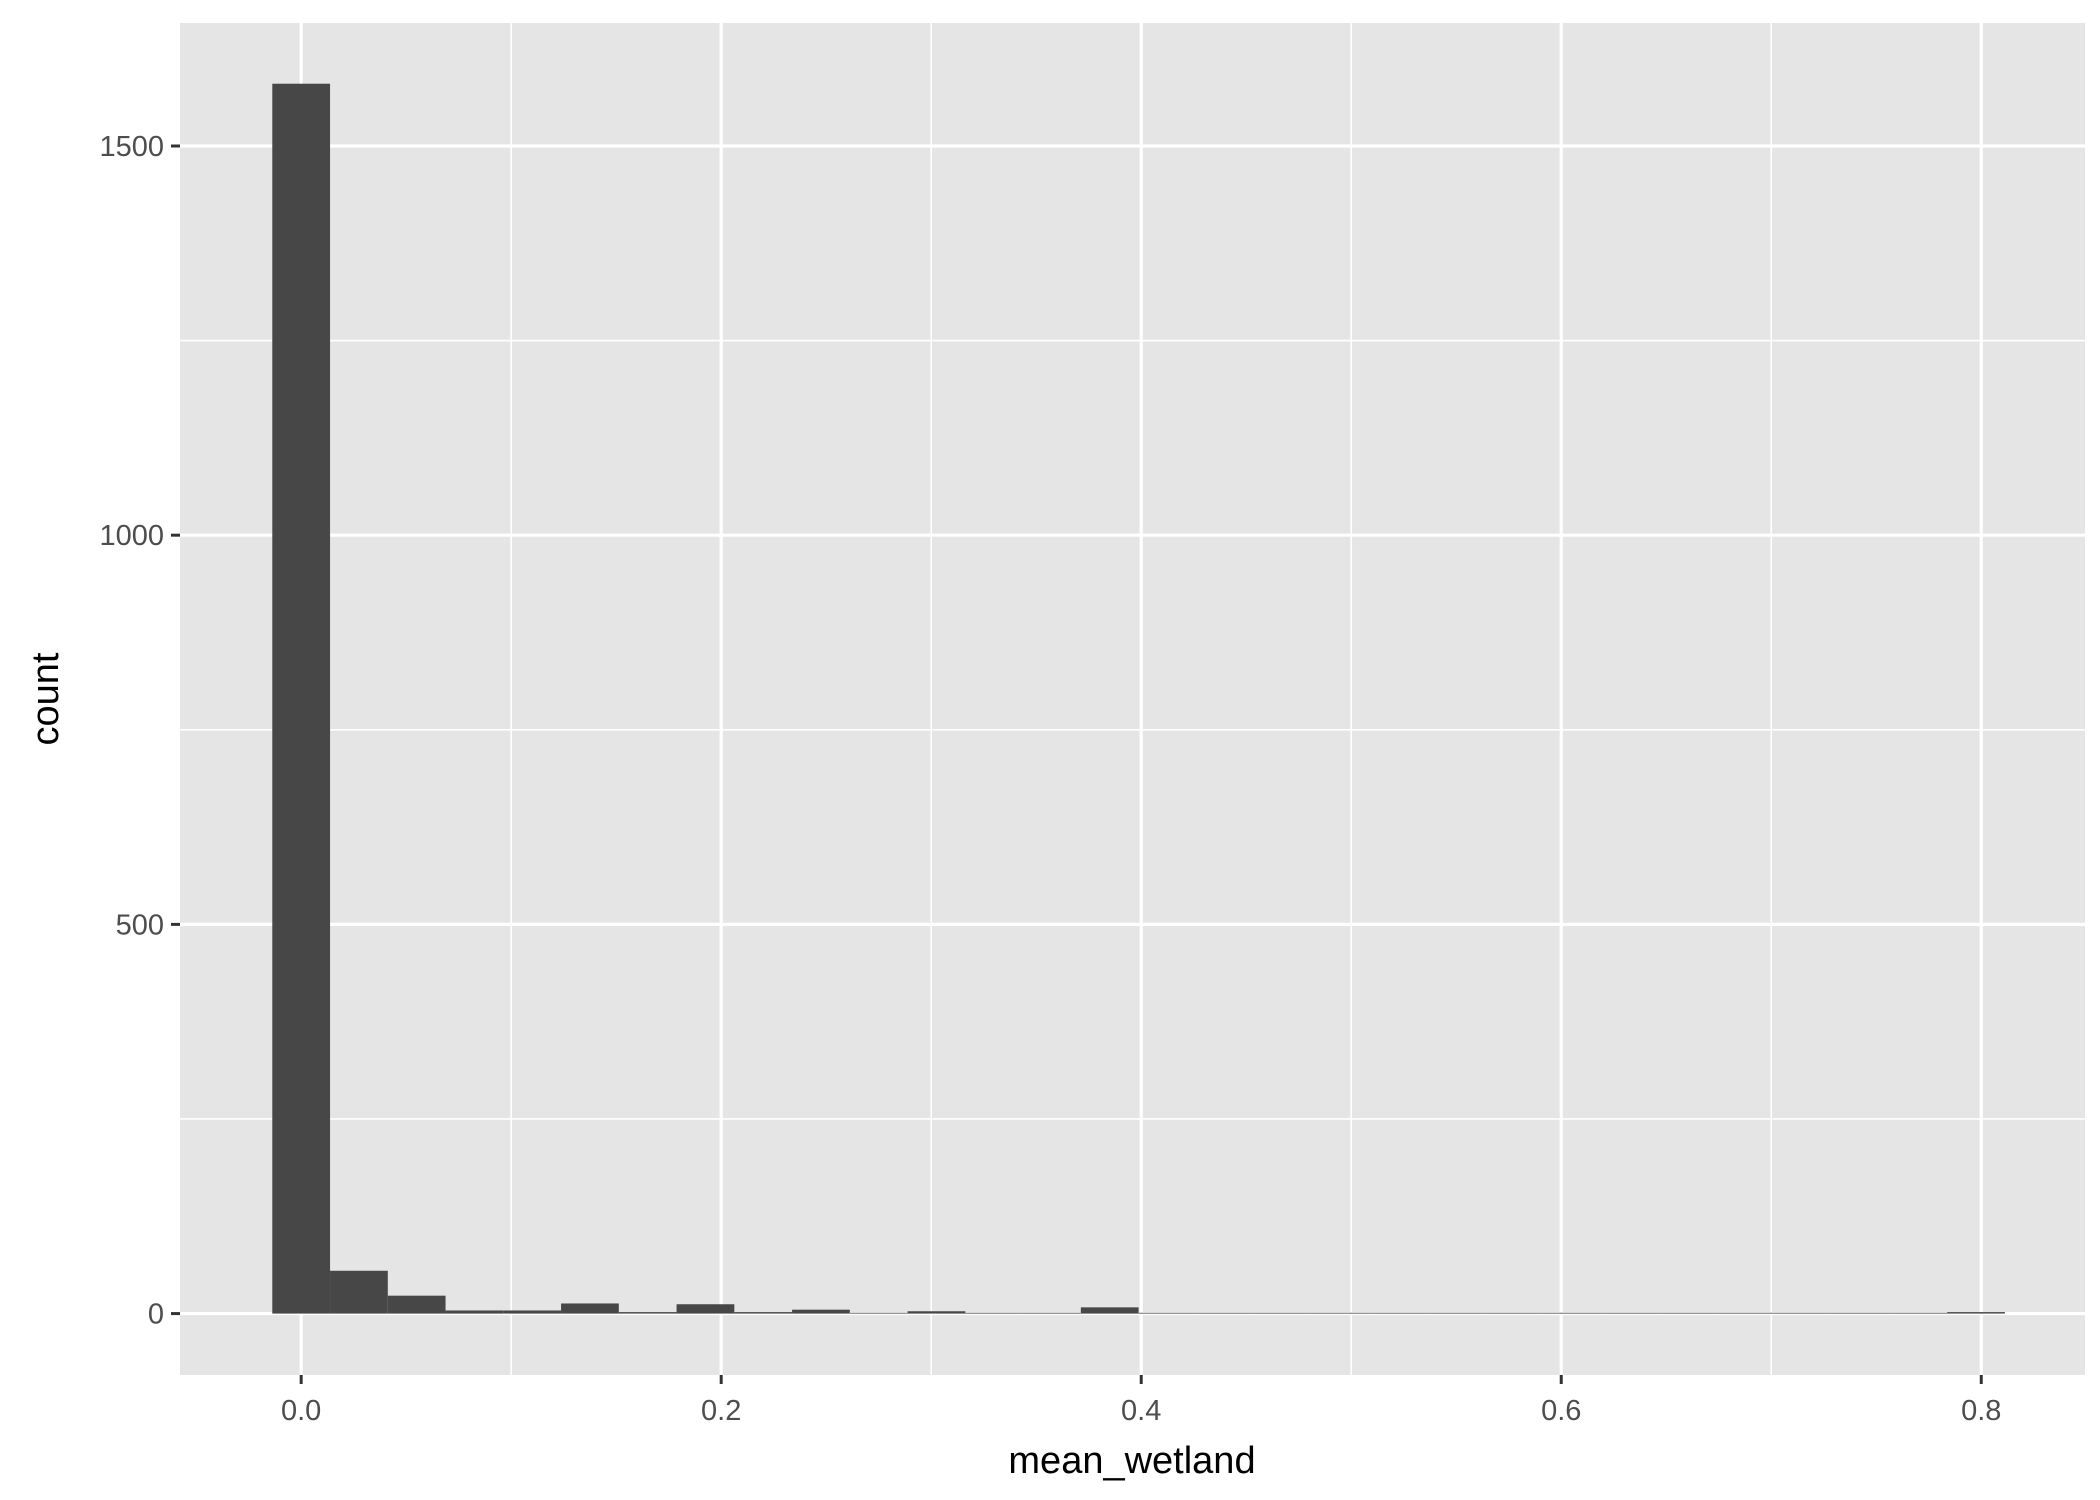 The height and width of the screenshot is (1500, 2100). I want to click on y-axis-ticks: 0 500 1000 1500, so click(139, 731).